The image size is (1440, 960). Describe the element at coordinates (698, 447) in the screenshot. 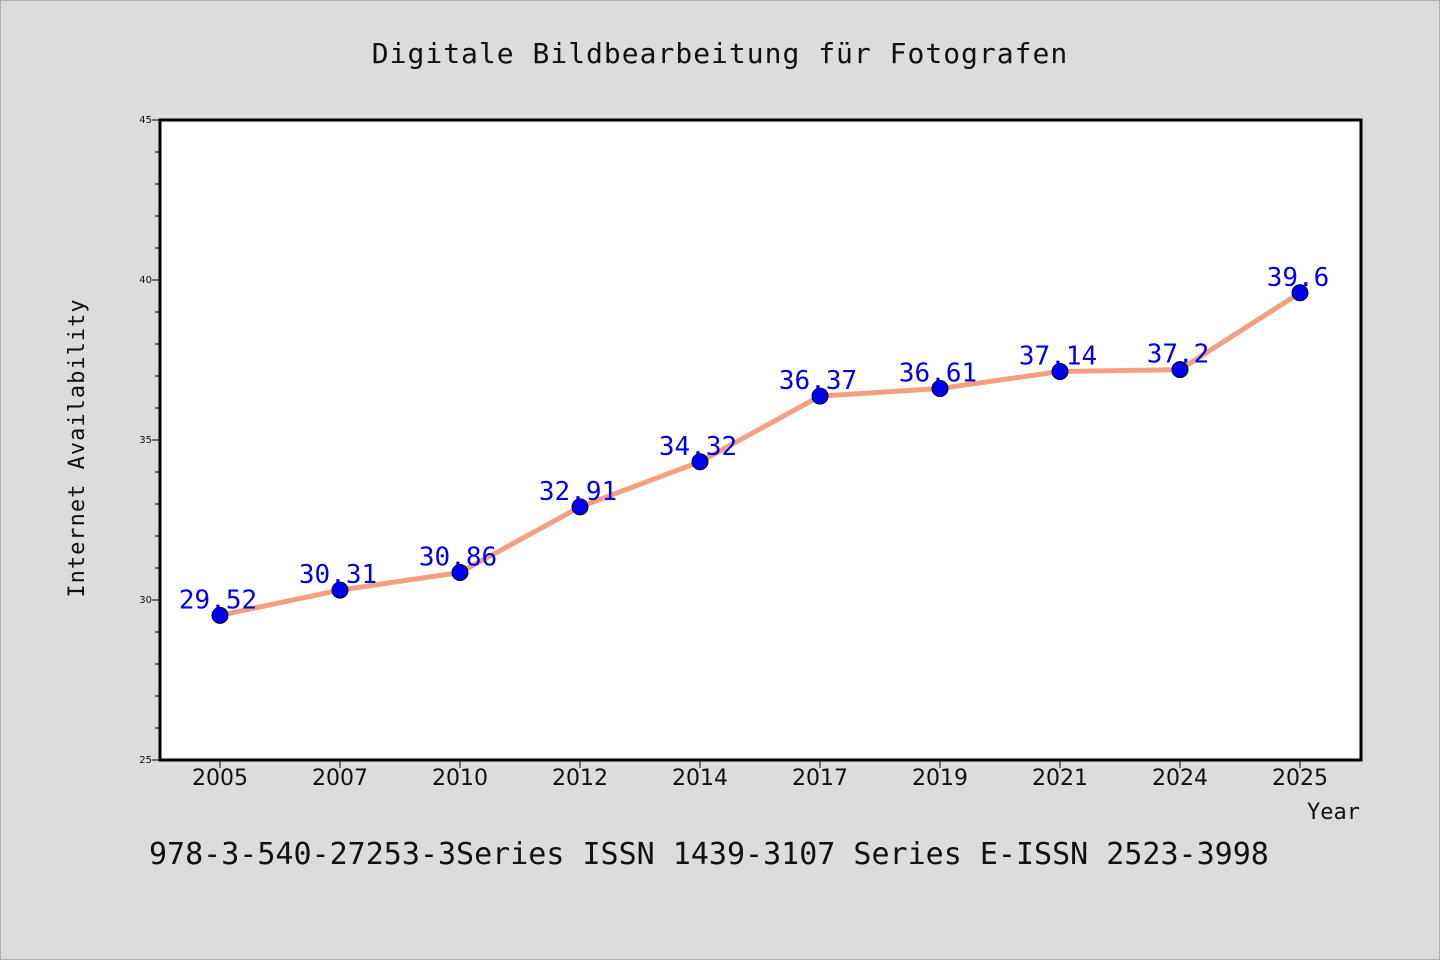

I see `data-label: 34.32` at that location.